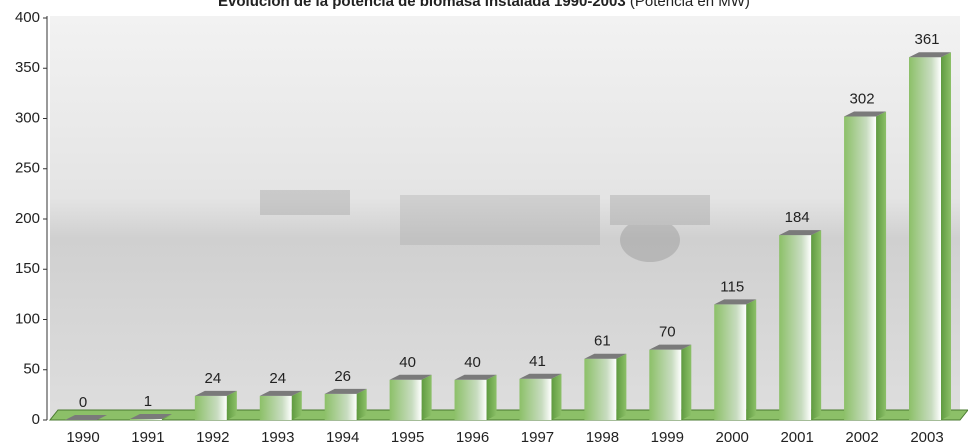  What do you see at coordinates (796, 437) in the screenshot?
I see `x-tick-label: 2001` at bounding box center [796, 437].